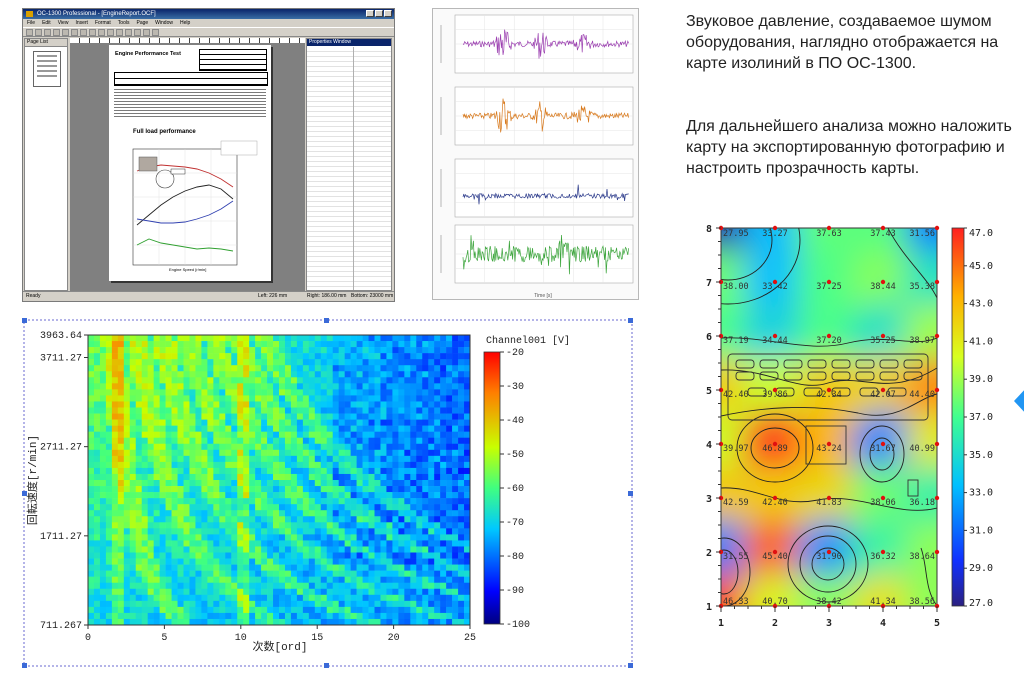 The width and height of the screenshot is (1024, 675). I want to click on print-icon, so click(56, 32).